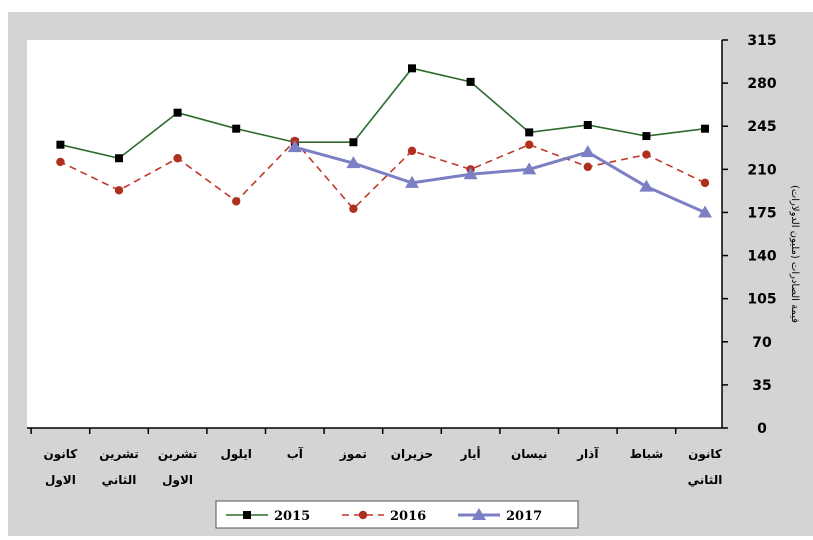  Describe the element at coordinates (524, 516) in the screenshot. I see `legend-label-2017: 2017` at that location.